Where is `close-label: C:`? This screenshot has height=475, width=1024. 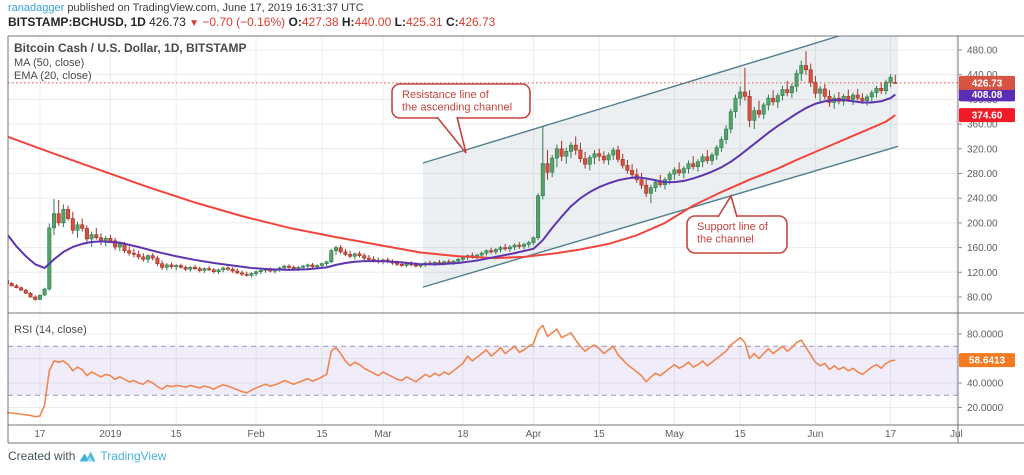 close-label: C: is located at coordinates (452, 22).